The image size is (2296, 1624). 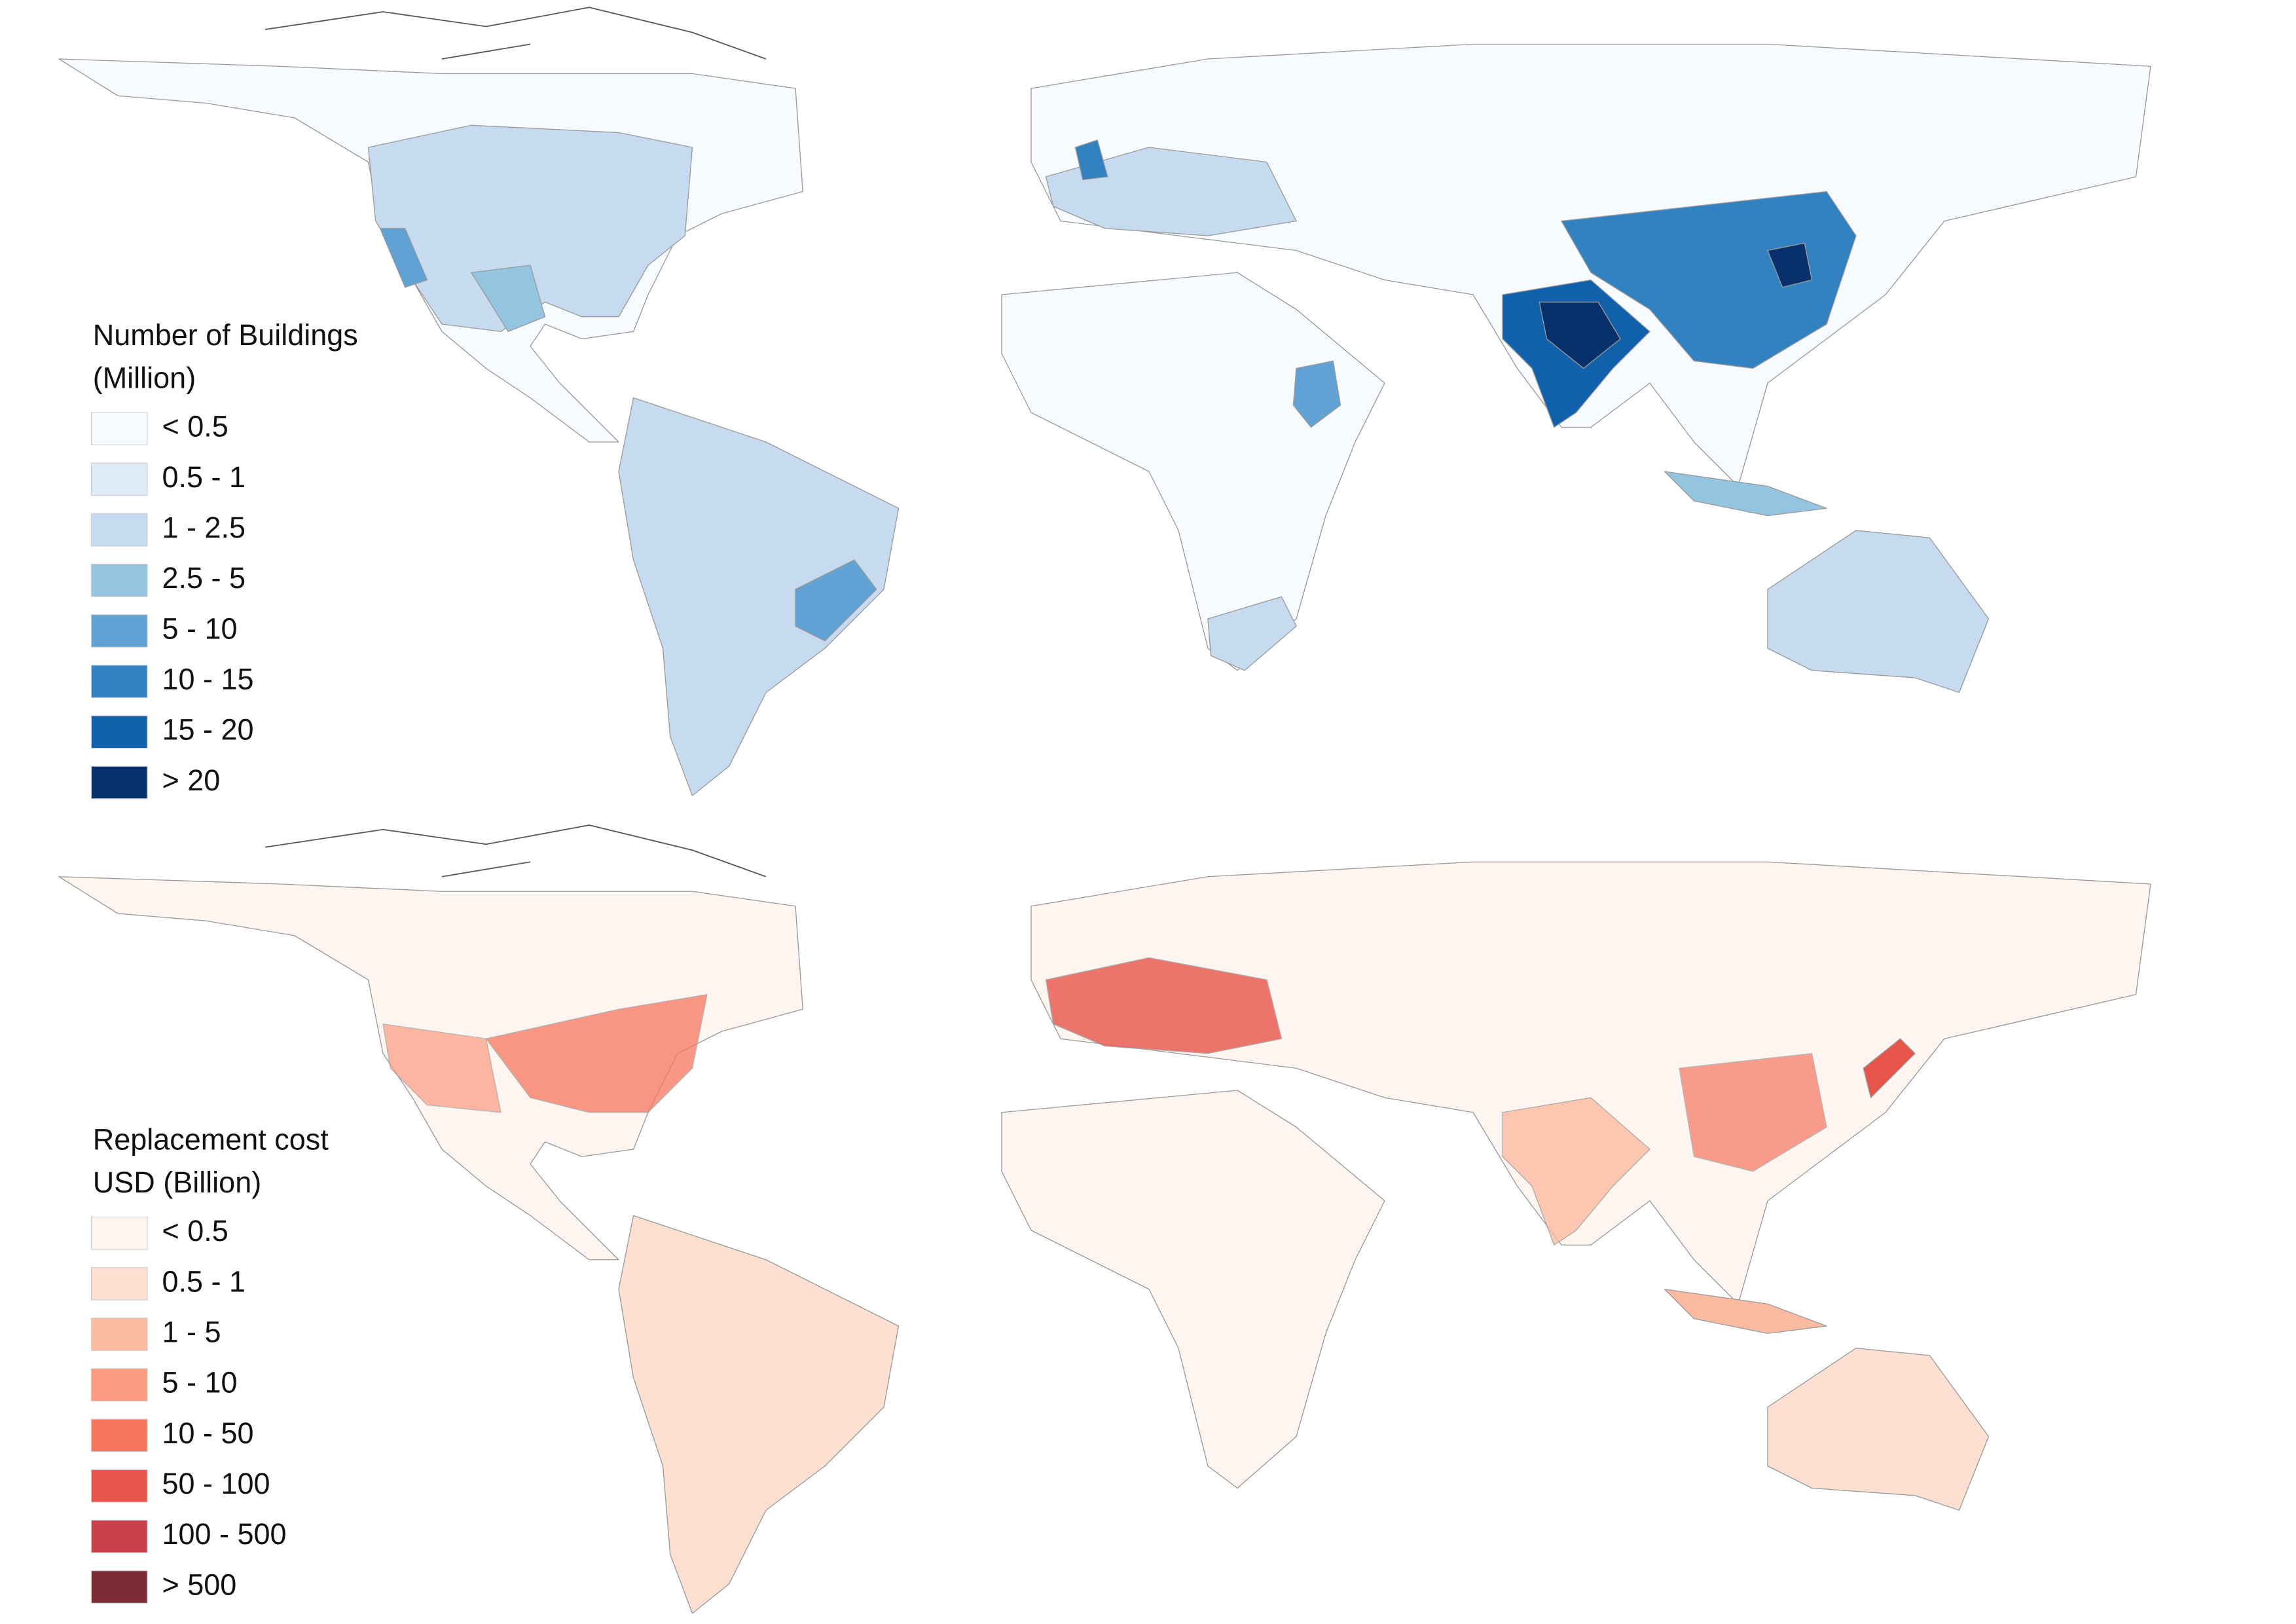 What do you see at coordinates (836, 600) in the screenshot?
I see `brazil-southeast` at bounding box center [836, 600].